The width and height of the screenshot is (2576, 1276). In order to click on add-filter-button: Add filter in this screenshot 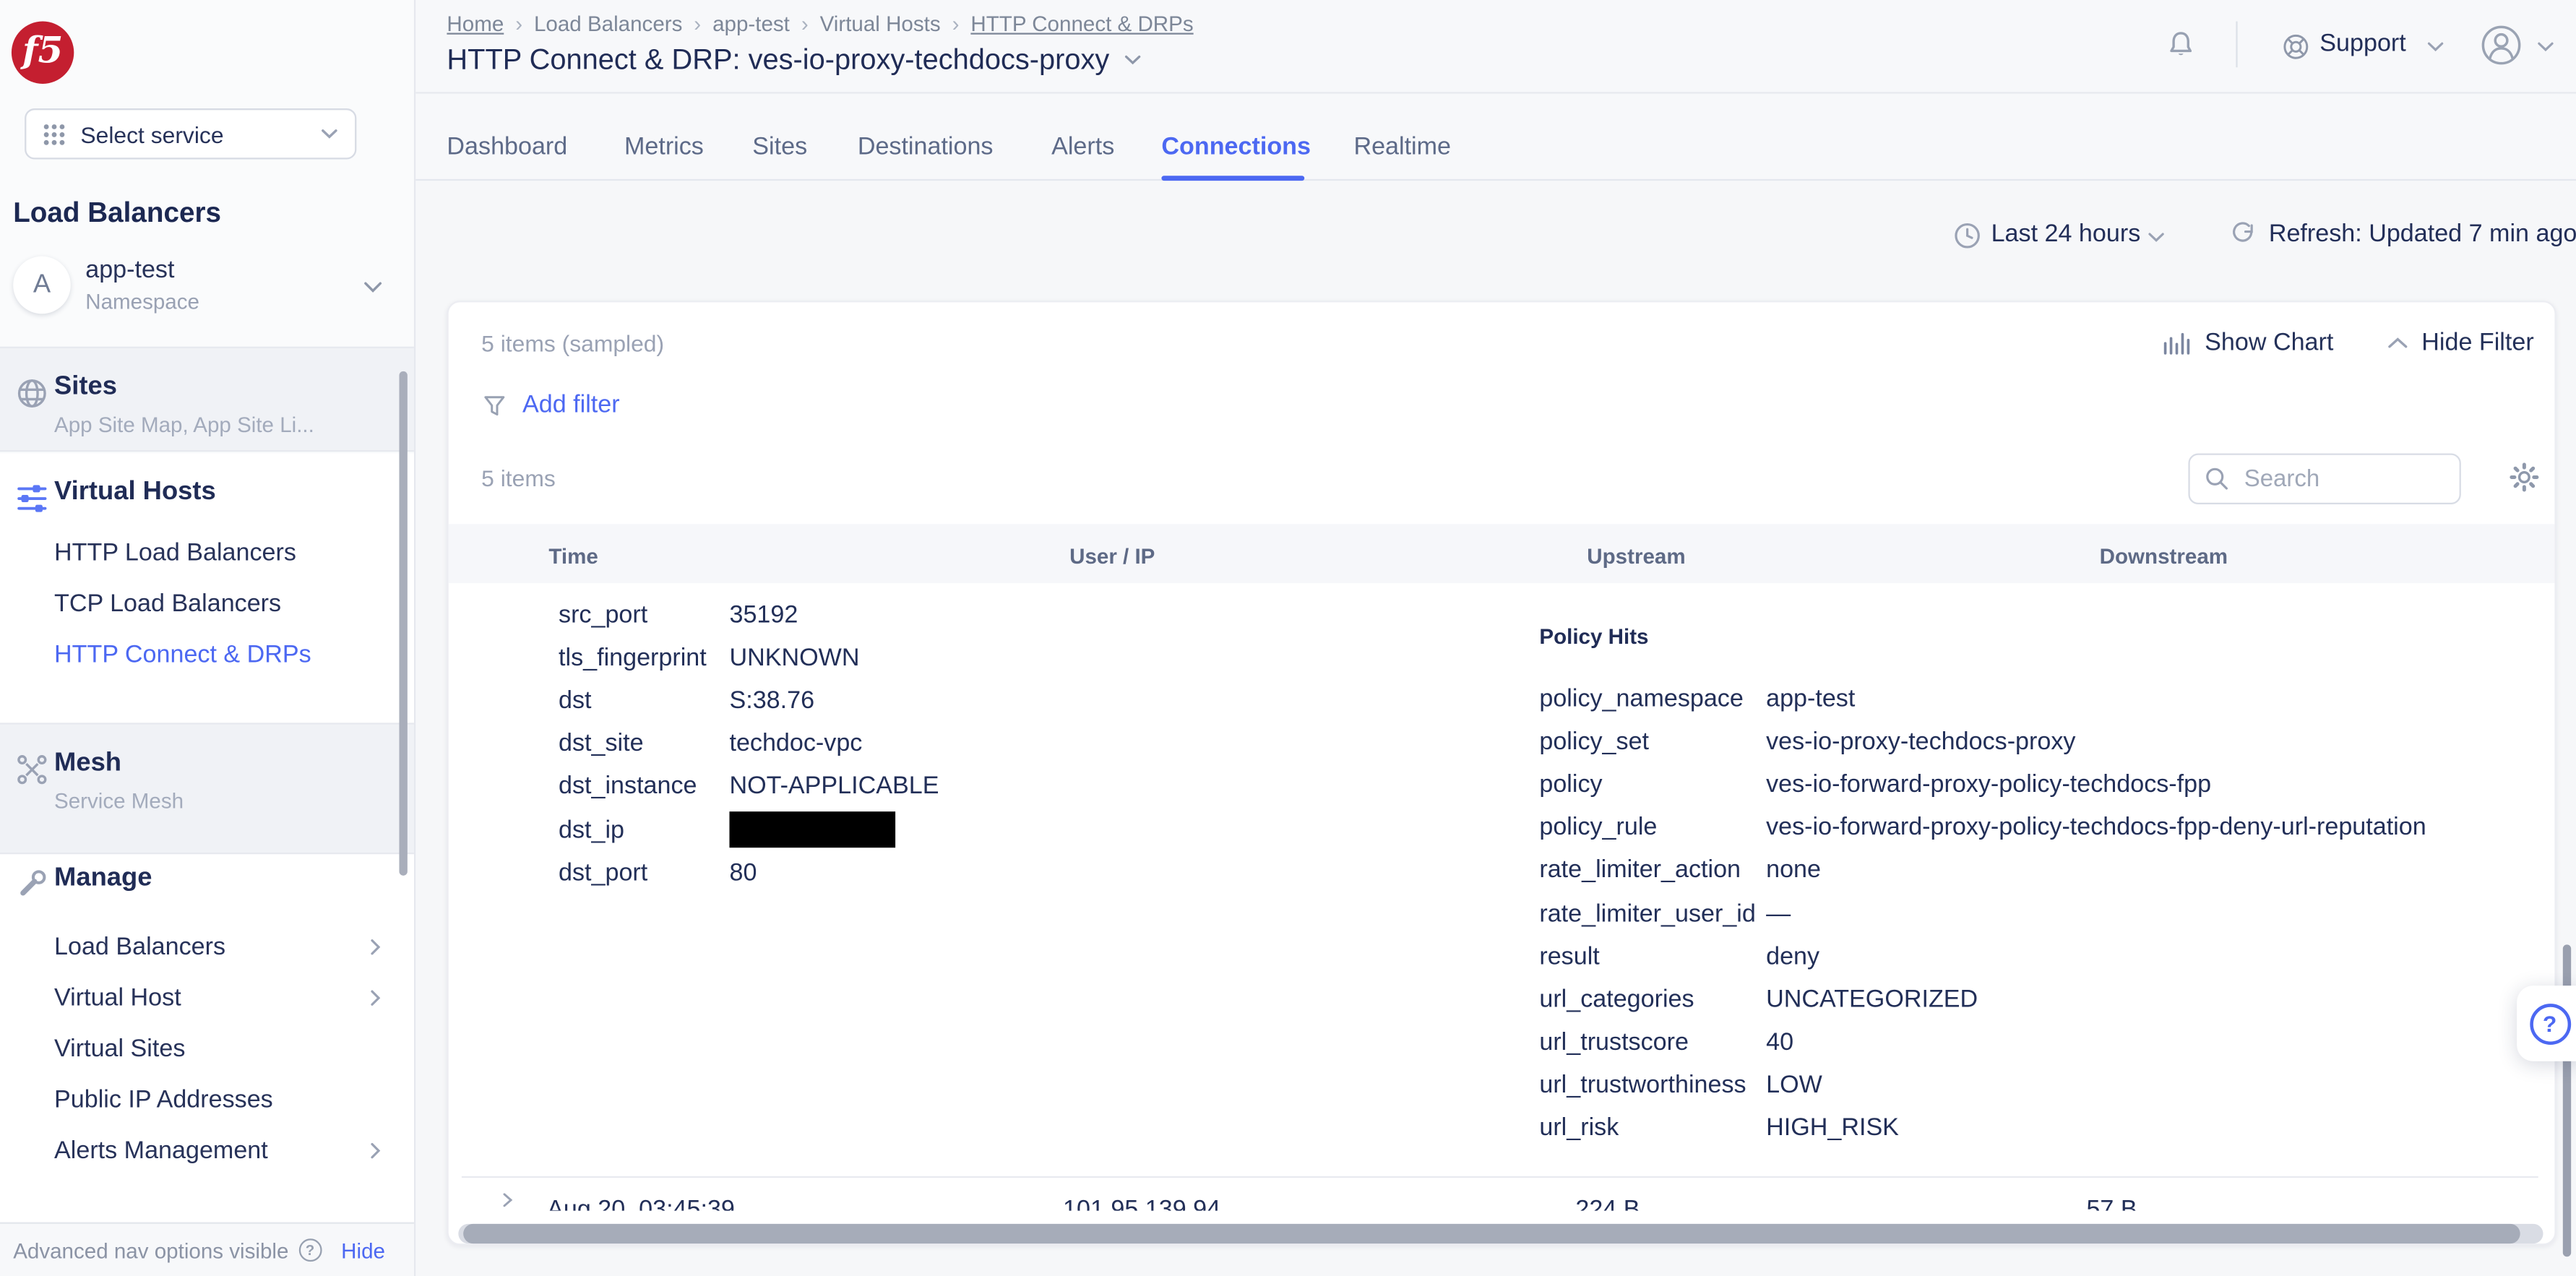, I will do `click(550, 405)`.